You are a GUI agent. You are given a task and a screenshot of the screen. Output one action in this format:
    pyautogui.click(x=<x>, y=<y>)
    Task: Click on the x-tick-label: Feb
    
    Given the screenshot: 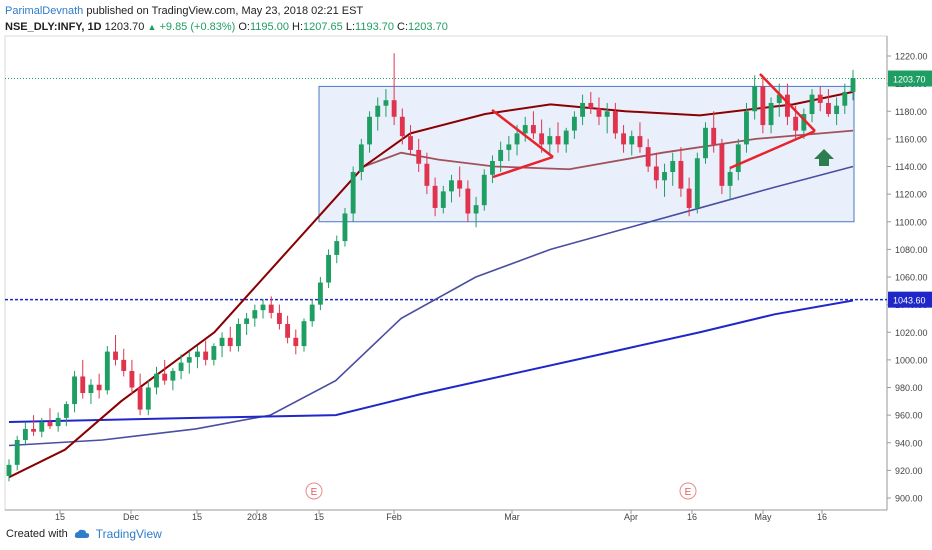 What is the action you would take?
    pyautogui.click(x=394, y=517)
    